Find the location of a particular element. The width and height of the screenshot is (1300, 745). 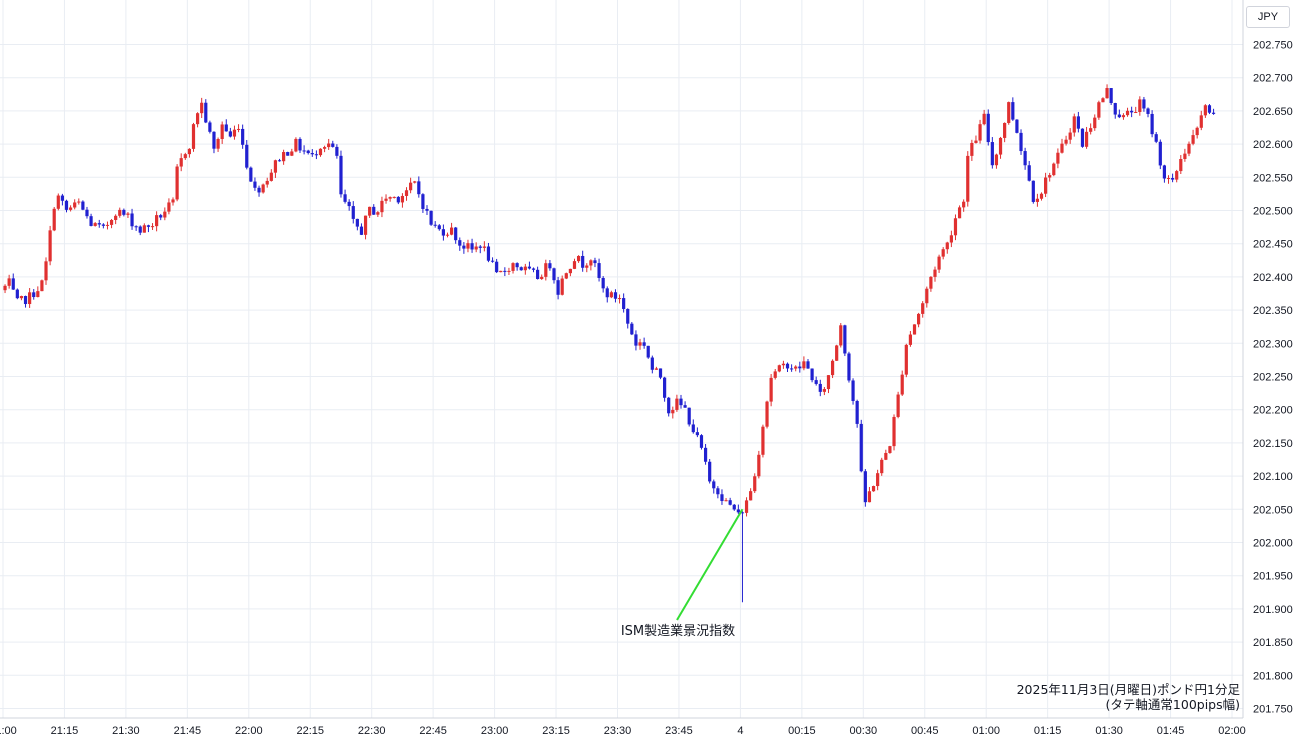

price-tick-label: 202.400 is located at coordinates (1273, 278).